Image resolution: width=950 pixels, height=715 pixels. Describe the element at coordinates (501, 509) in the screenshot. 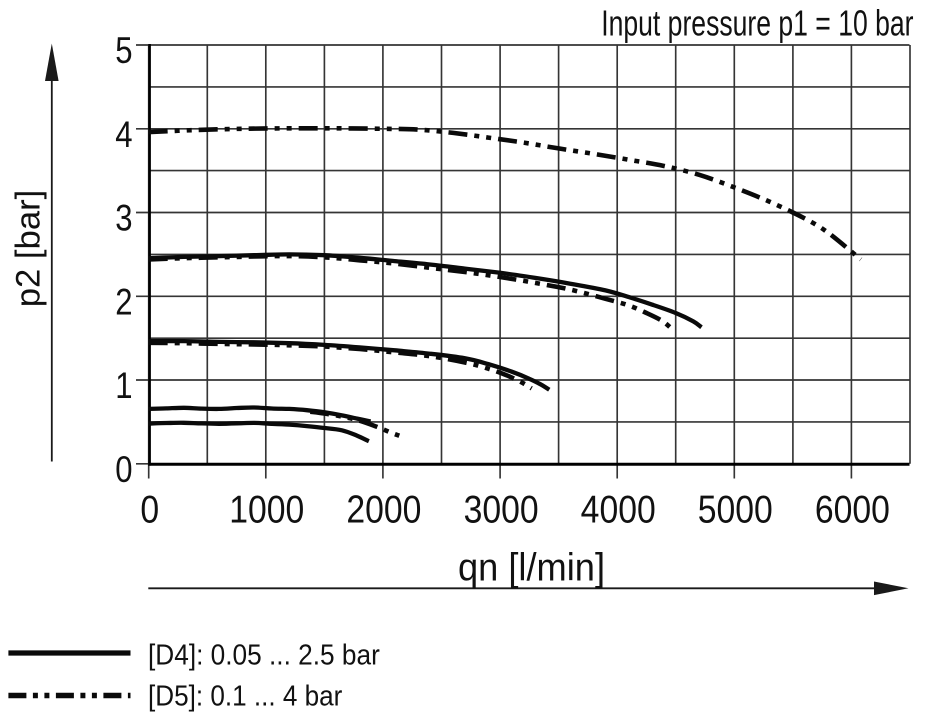

I see `svg-text: 3000` at that location.